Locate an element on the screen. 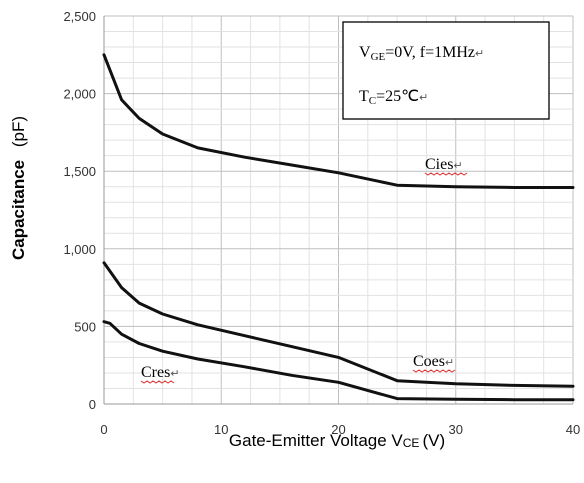 The image size is (584, 483). x-axis-title-main: Gate-Emitter Voltage V is located at coordinates (316, 440).